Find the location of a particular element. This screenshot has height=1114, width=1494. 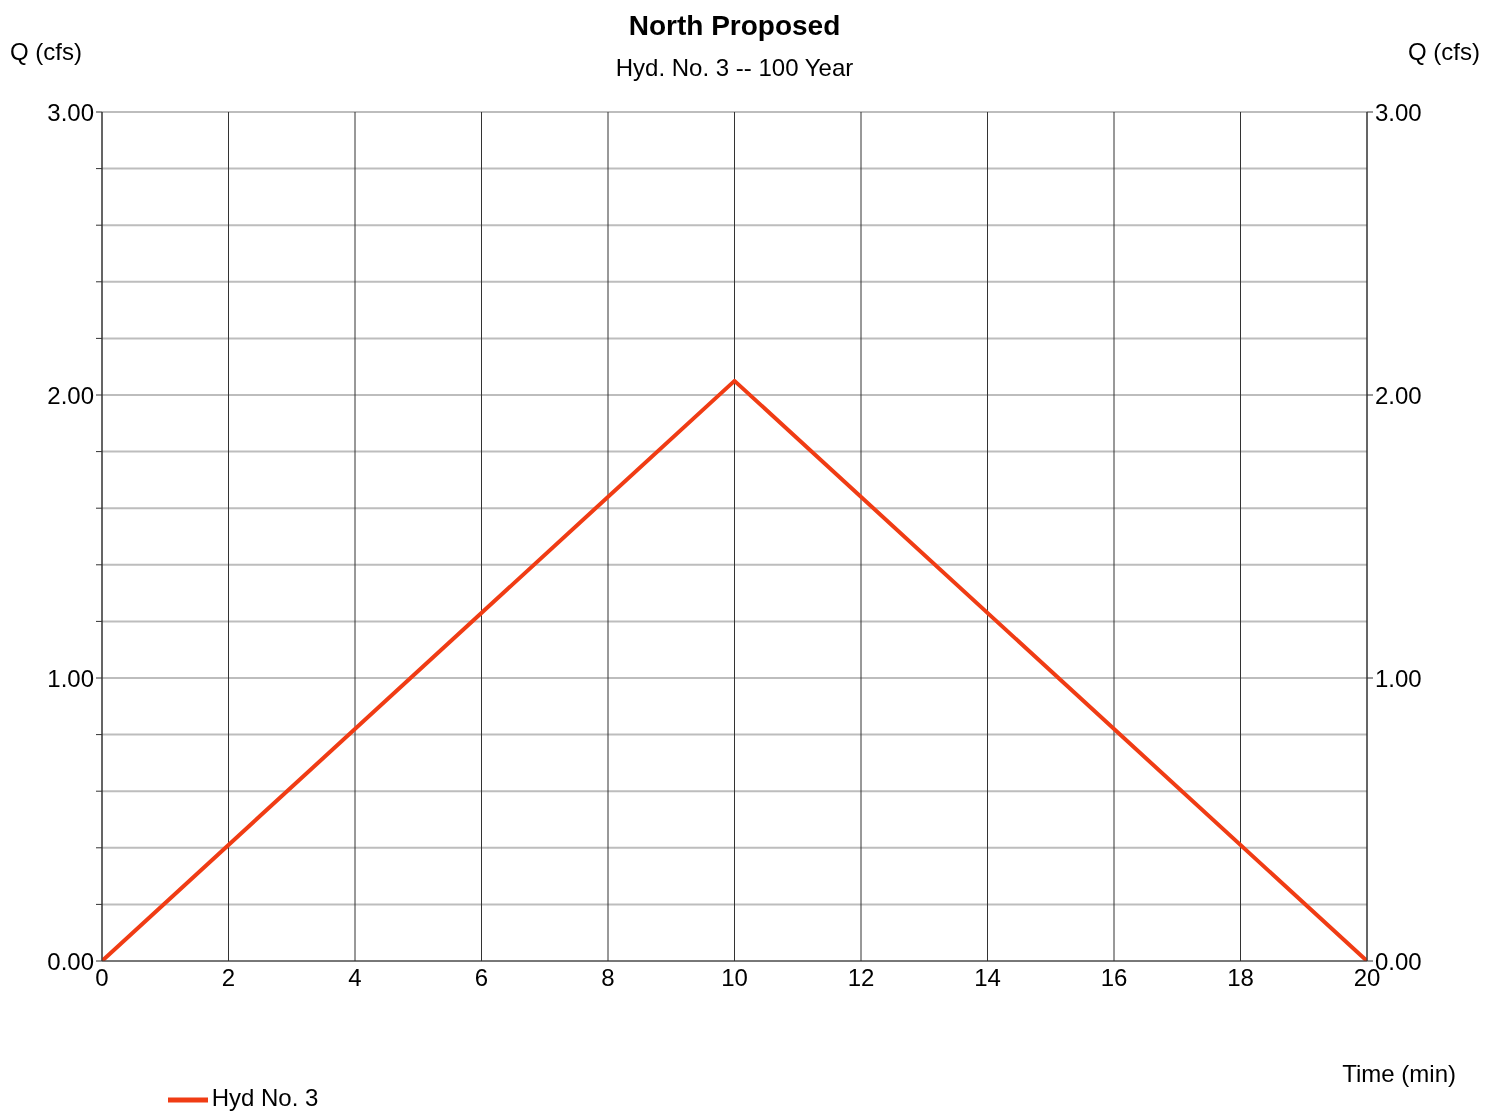

x-tick-label: 4 is located at coordinates (355, 978).